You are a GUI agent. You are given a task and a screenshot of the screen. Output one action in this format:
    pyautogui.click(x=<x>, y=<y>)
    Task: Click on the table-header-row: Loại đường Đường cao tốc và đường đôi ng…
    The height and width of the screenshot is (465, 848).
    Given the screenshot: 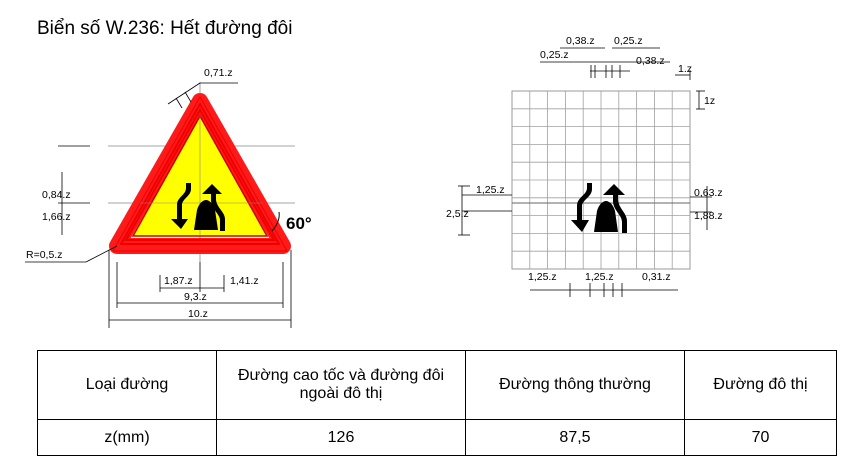 What is the action you would take?
    pyautogui.click(x=437, y=385)
    